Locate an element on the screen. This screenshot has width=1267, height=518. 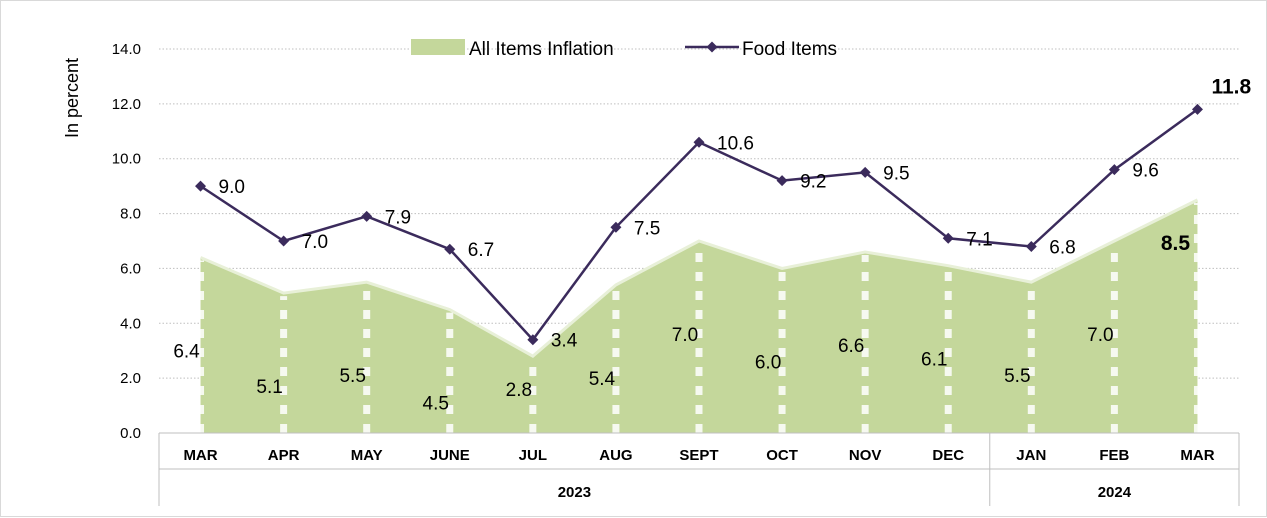
food-items-data-label: 7.1 is located at coordinates (979, 239).